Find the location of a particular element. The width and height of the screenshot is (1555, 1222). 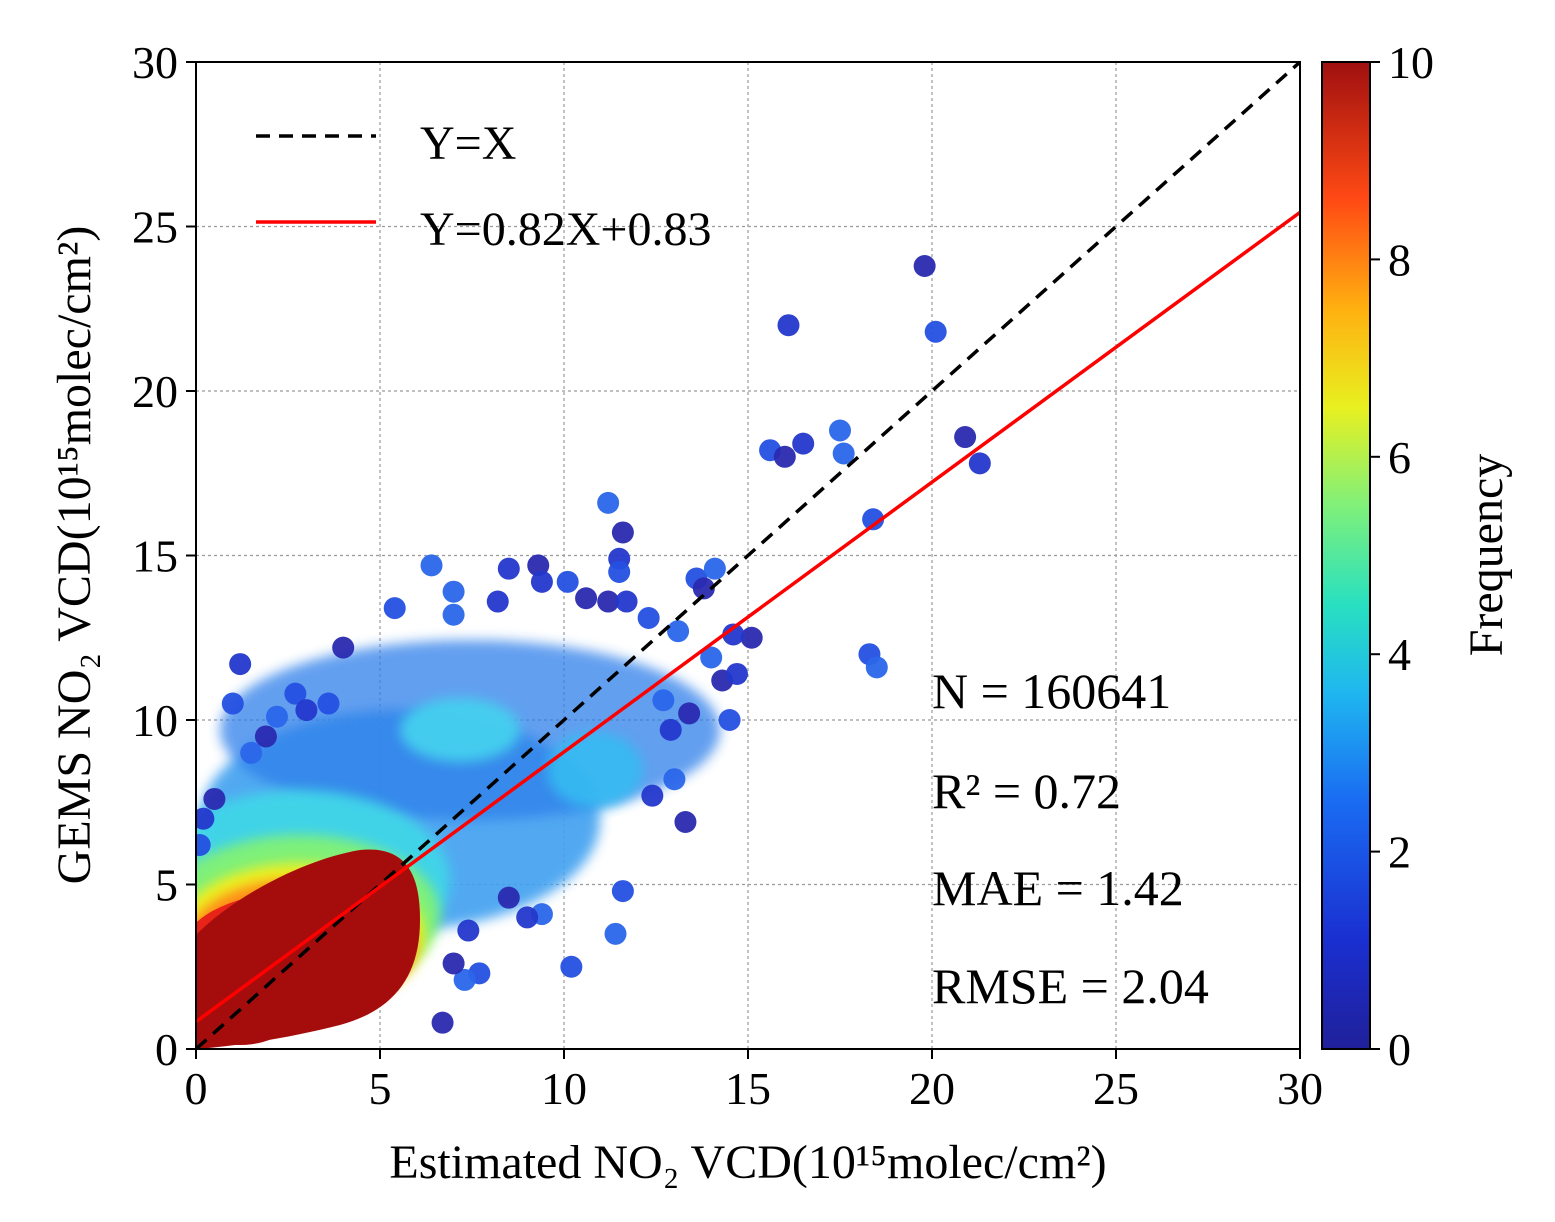

y-axis-ticks: 0 5 10 15 20 25 30 is located at coordinates (164, 556).